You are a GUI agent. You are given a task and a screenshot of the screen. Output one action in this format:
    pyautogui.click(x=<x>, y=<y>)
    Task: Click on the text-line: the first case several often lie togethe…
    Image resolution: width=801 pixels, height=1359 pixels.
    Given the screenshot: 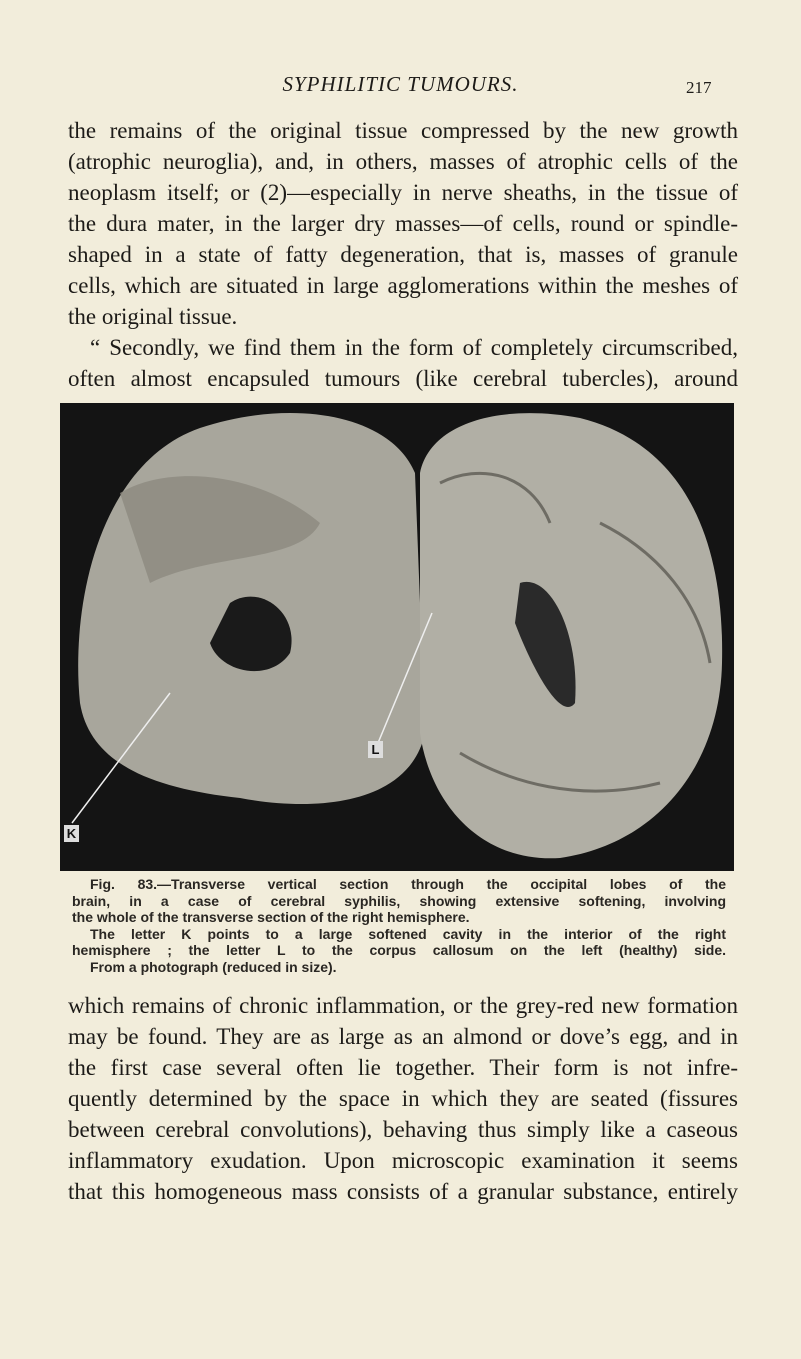 What is the action you would take?
    pyautogui.click(x=403, y=1067)
    